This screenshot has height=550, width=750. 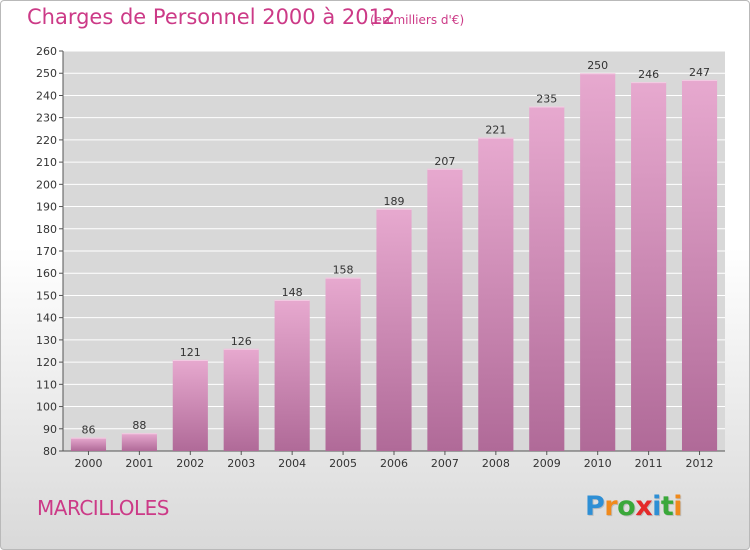 What do you see at coordinates (343, 270) in the screenshot?
I see `bar-value-label: 158` at bounding box center [343, 270].